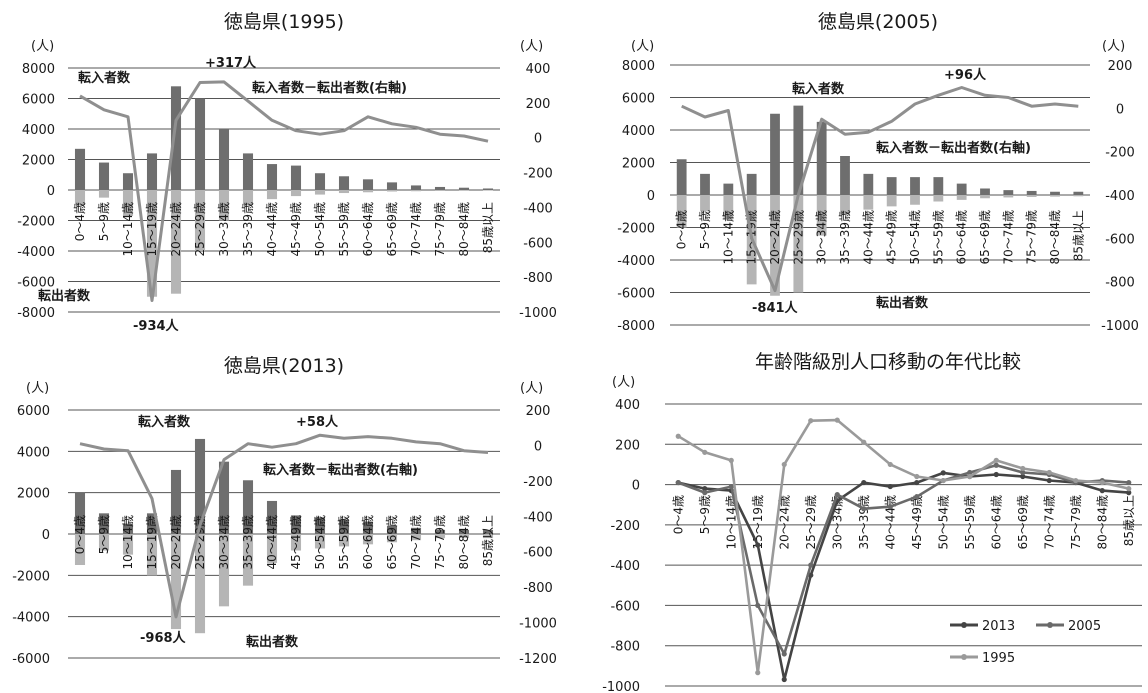 The height and width of the screenshot is (693, 1148). What do you see at coordinates (682, 229) in the screenshot?
I see `category-label: 0～4歳` at bounding box center [682, 229].